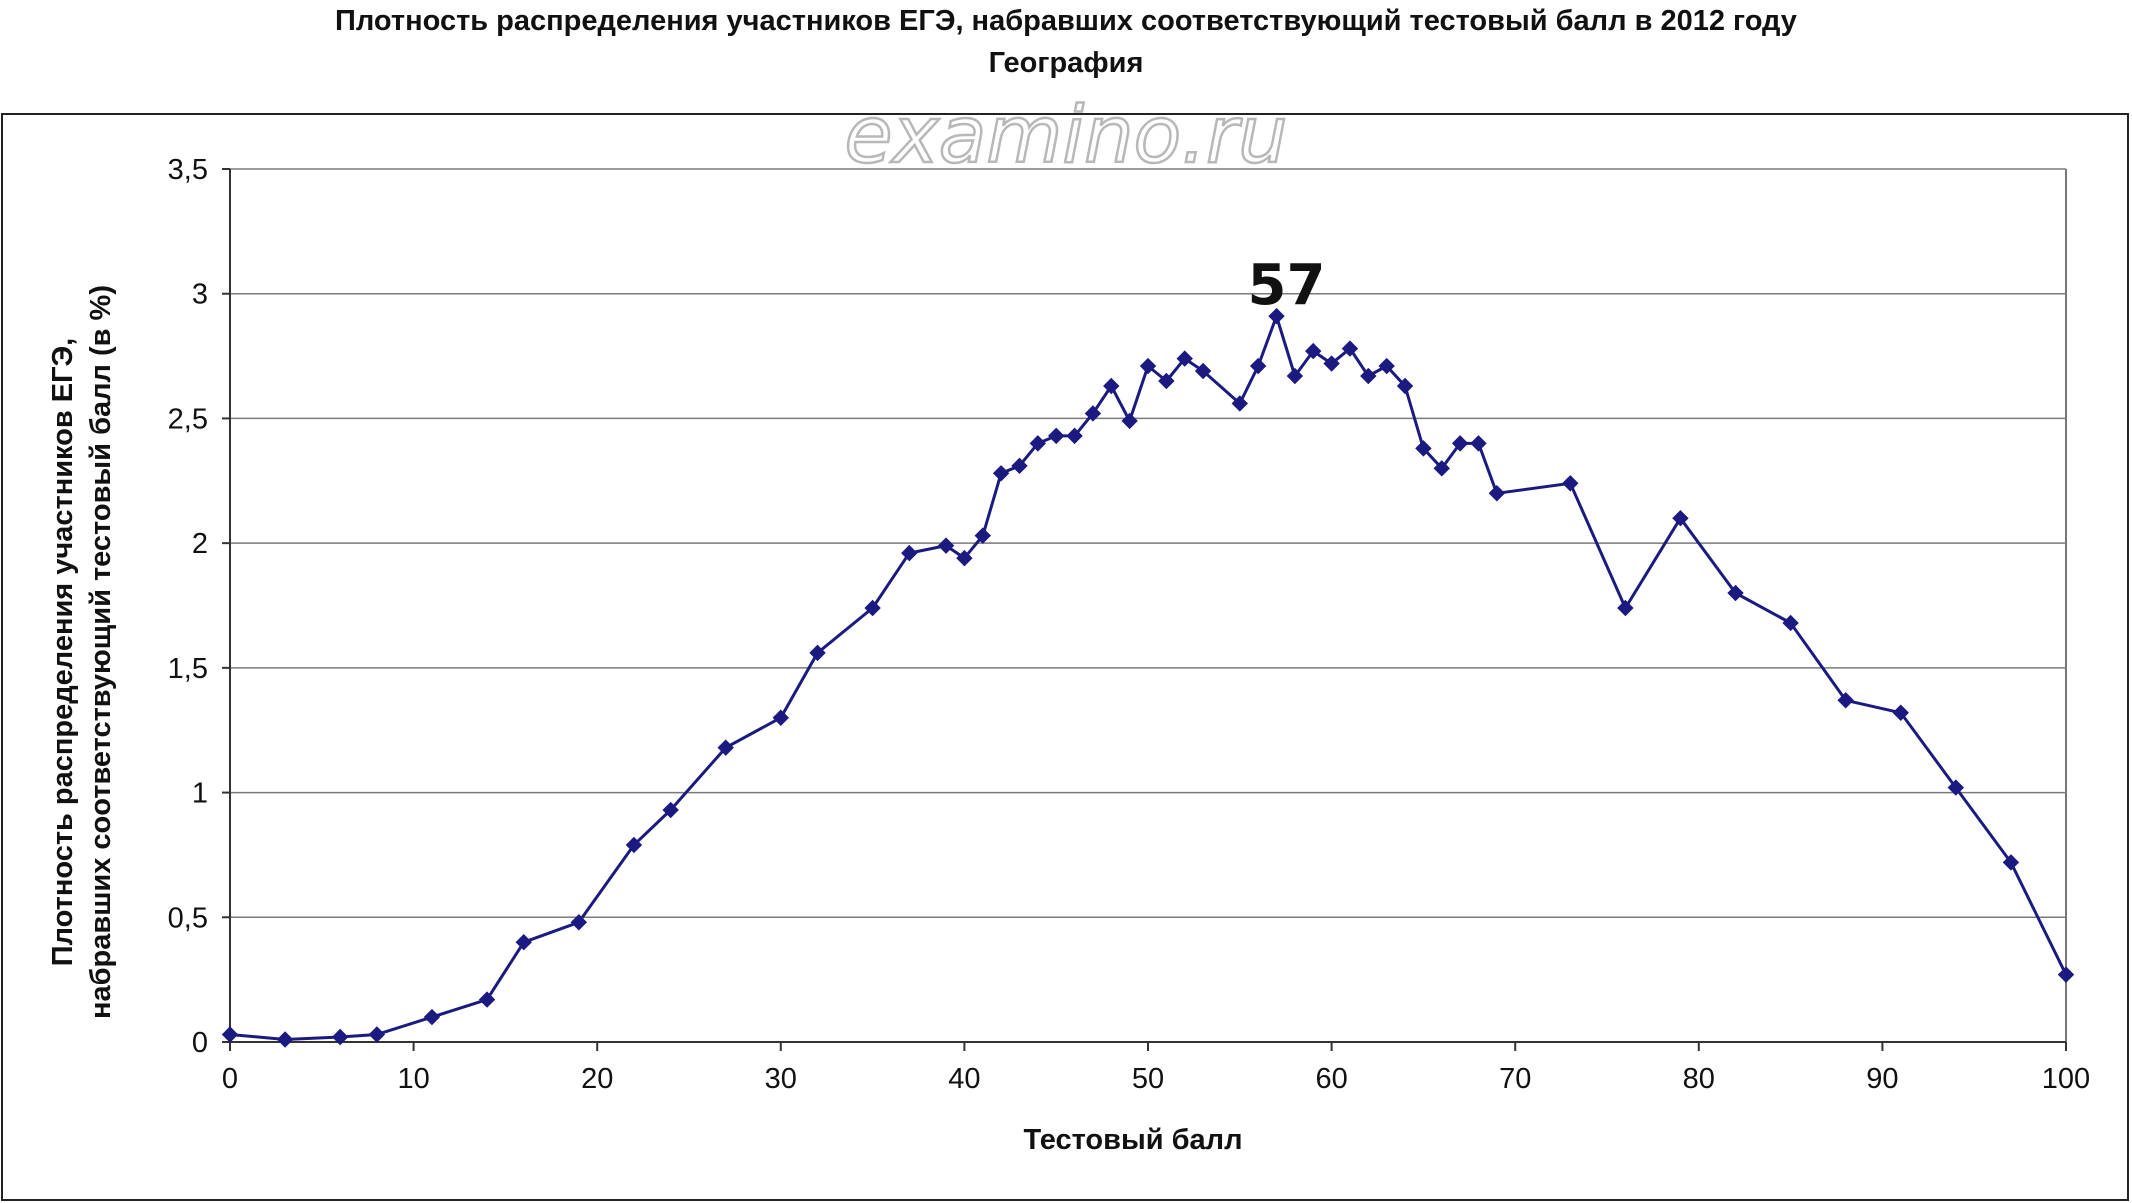  Describe the element at coordinates (1132, 1140) in the screenshot. I see `x-axis-title: Тестовый балл` at that location.